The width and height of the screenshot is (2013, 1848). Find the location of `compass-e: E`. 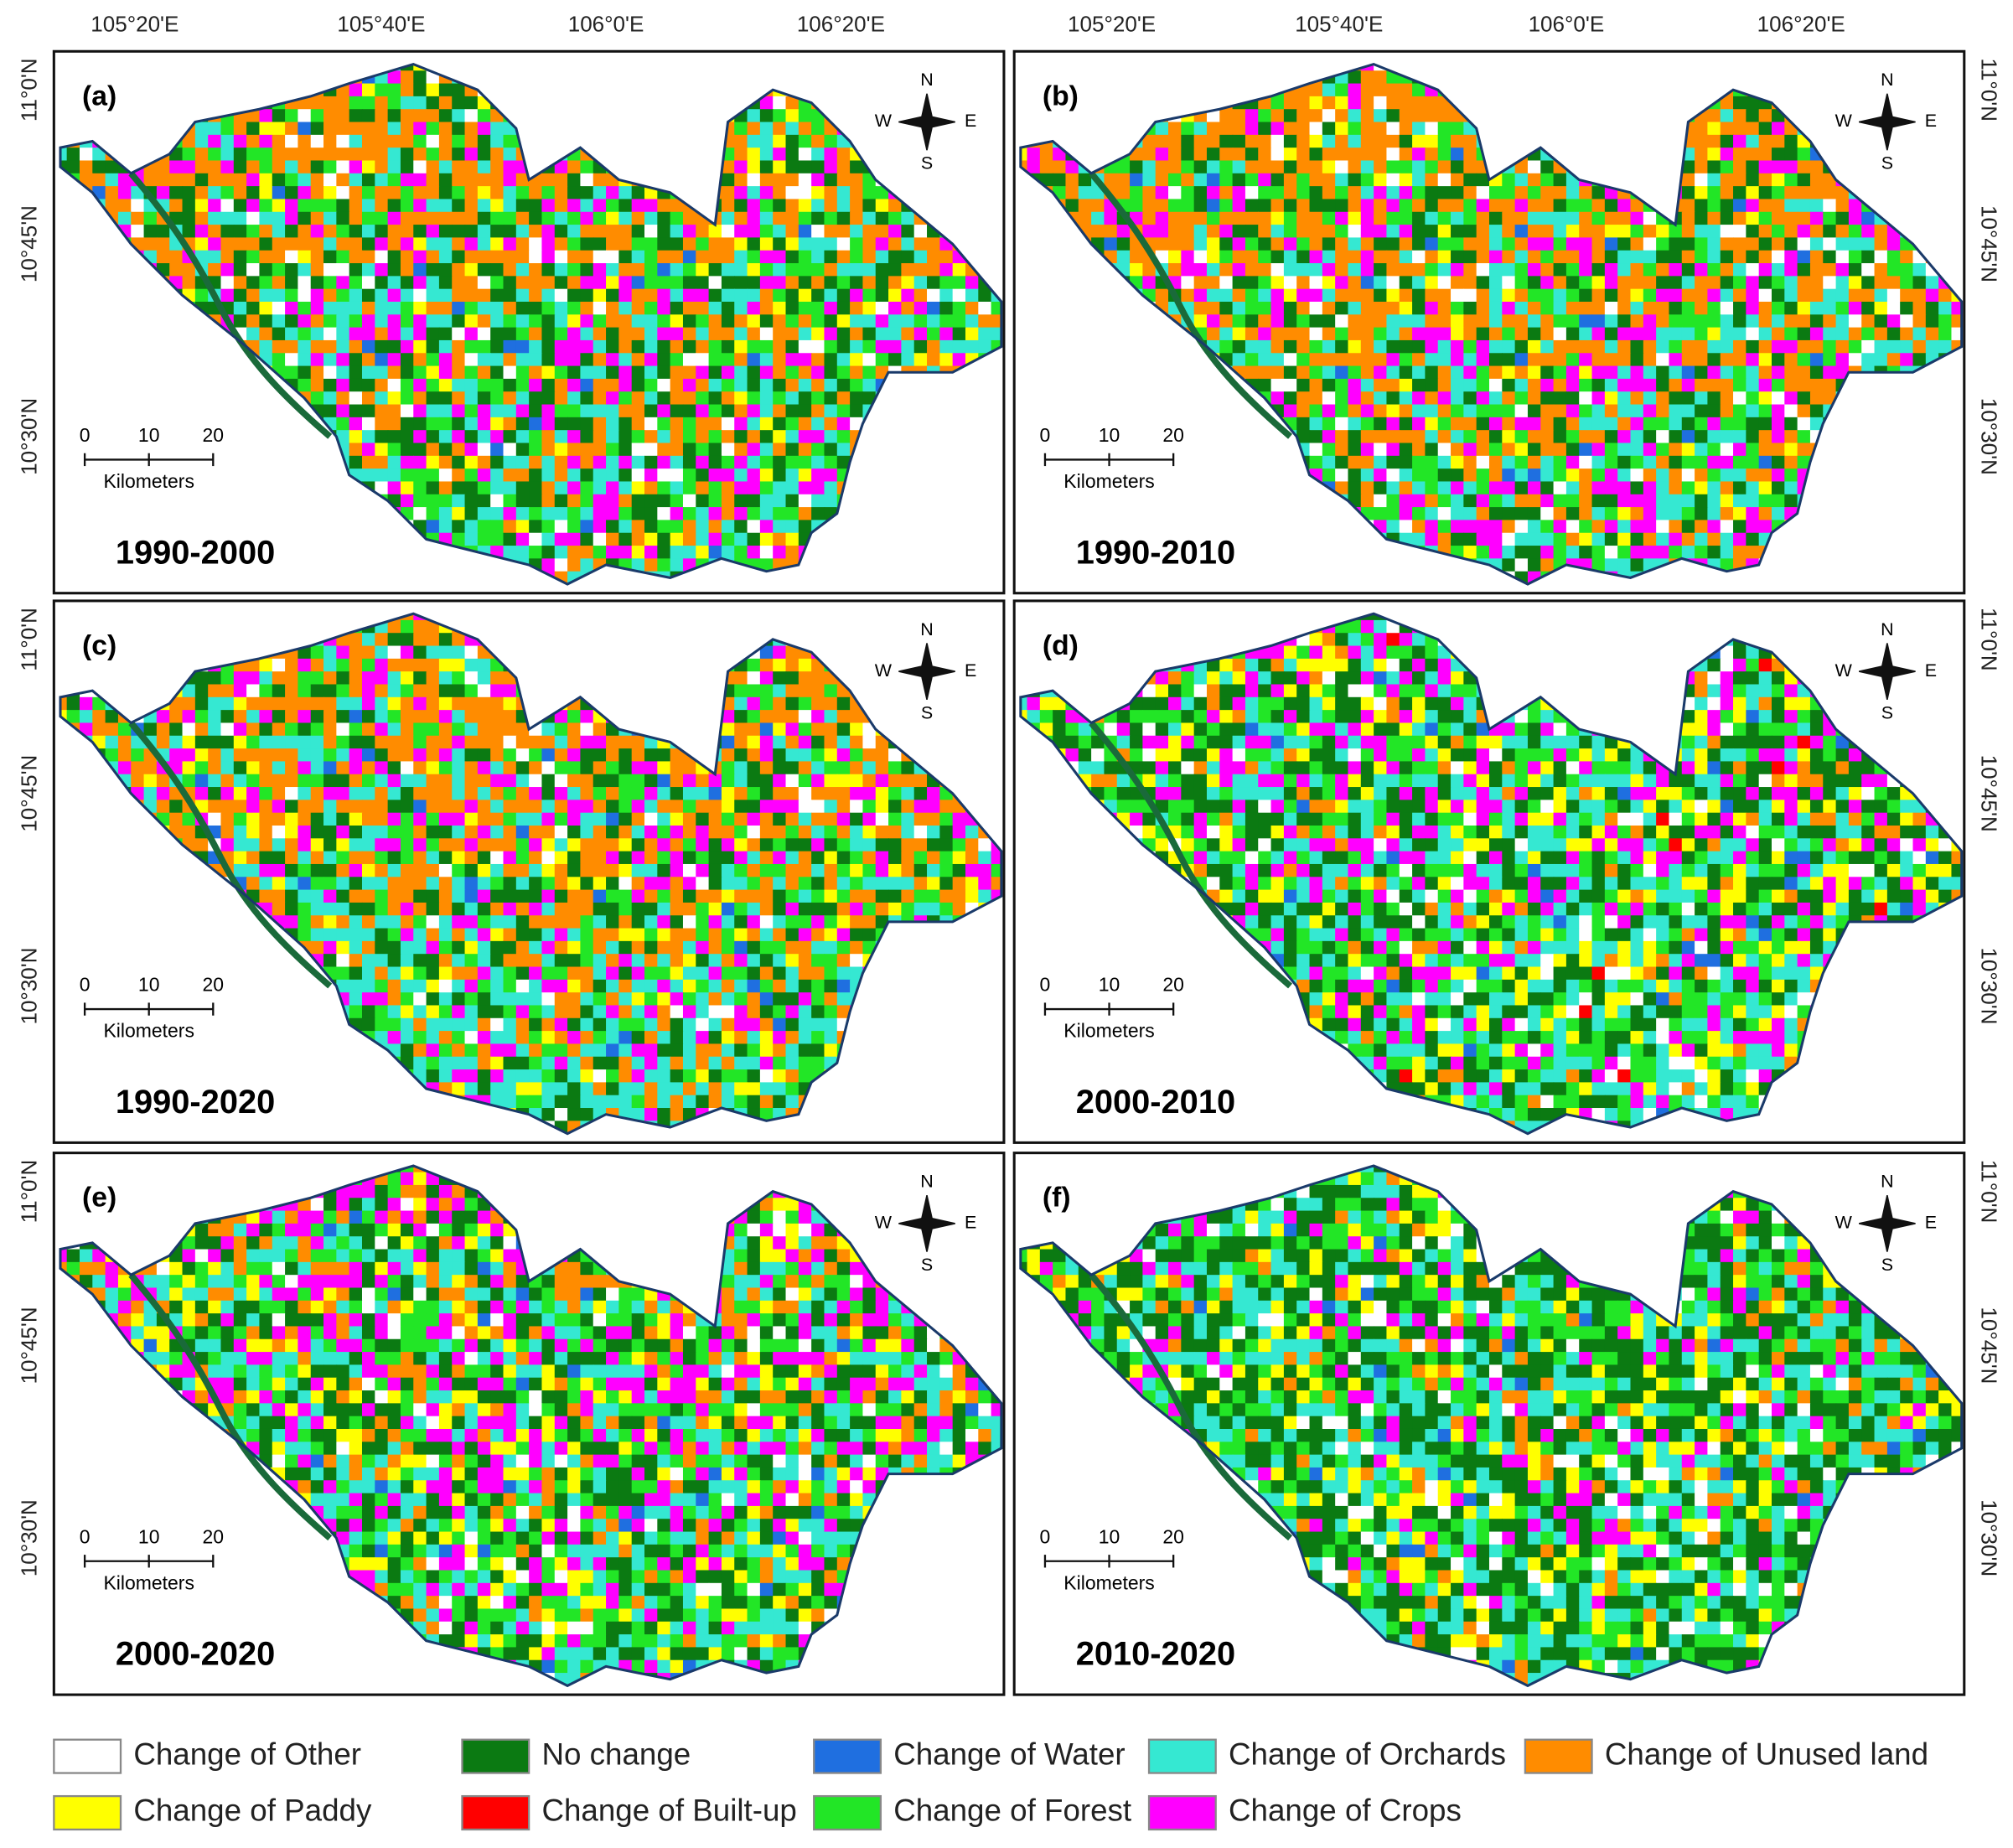

compass-e: E is located at coordinates (970, 121).